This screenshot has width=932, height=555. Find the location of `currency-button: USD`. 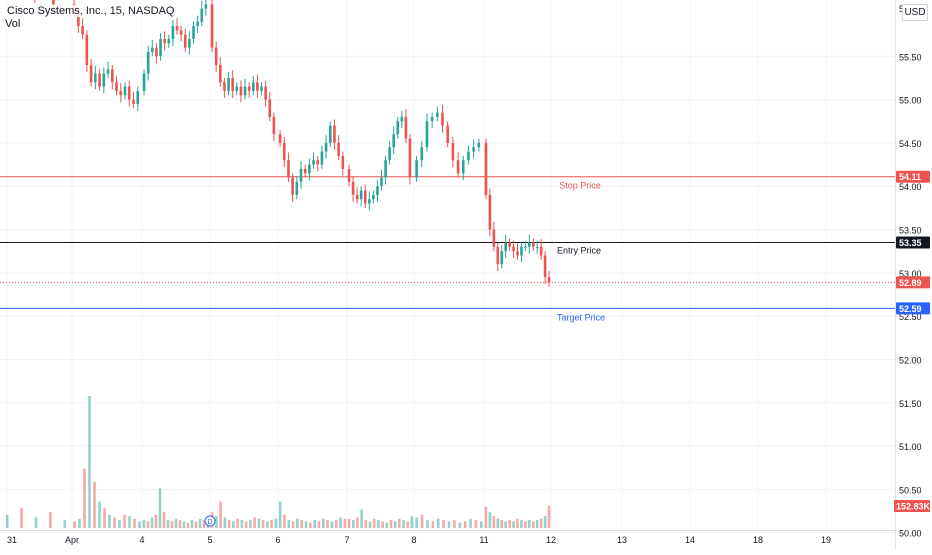

currency-button: USD is located at coordinates (915, 12).